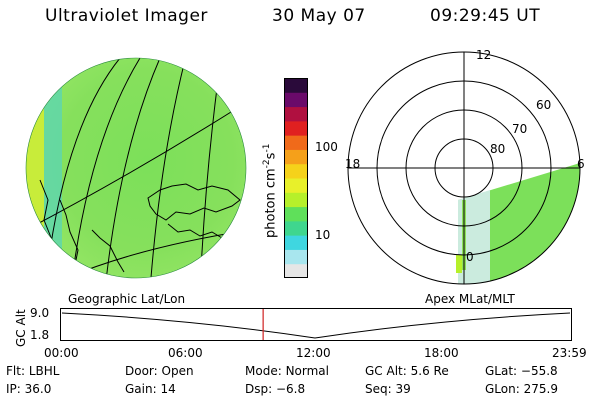 The width and height of the screenshot is (600, 400). What do you see at coordinates (569, 353) in the screenshot?
I see `xtick-2359: 23:59` at bounding box center [569, 353].